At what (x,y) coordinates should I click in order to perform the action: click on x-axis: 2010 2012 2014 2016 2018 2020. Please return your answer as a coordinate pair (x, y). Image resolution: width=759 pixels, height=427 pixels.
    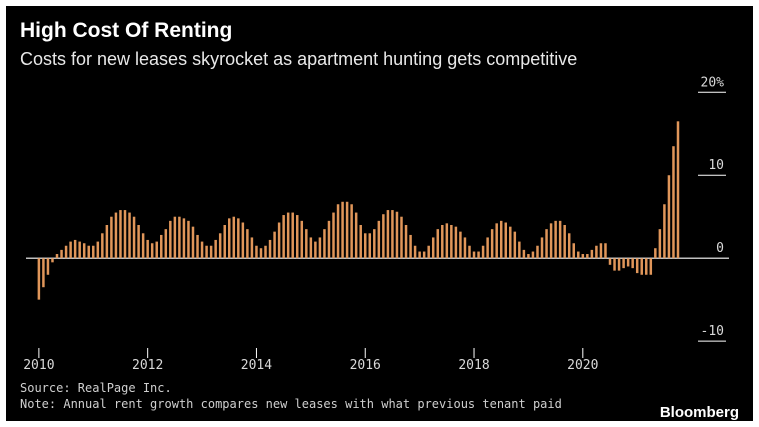
    Looking at the image, I should click on (310, 360).